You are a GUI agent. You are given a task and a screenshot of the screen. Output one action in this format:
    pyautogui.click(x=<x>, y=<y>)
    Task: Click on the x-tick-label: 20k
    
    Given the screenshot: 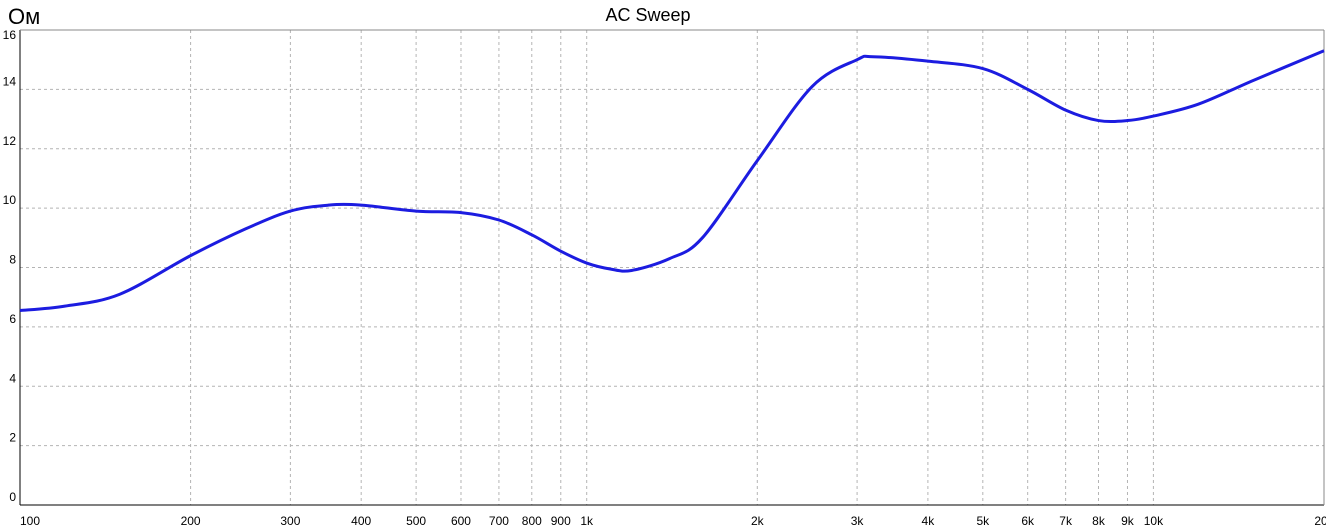 What is the action you would take?
    pyautogui.click(x=1320, y=521)
    